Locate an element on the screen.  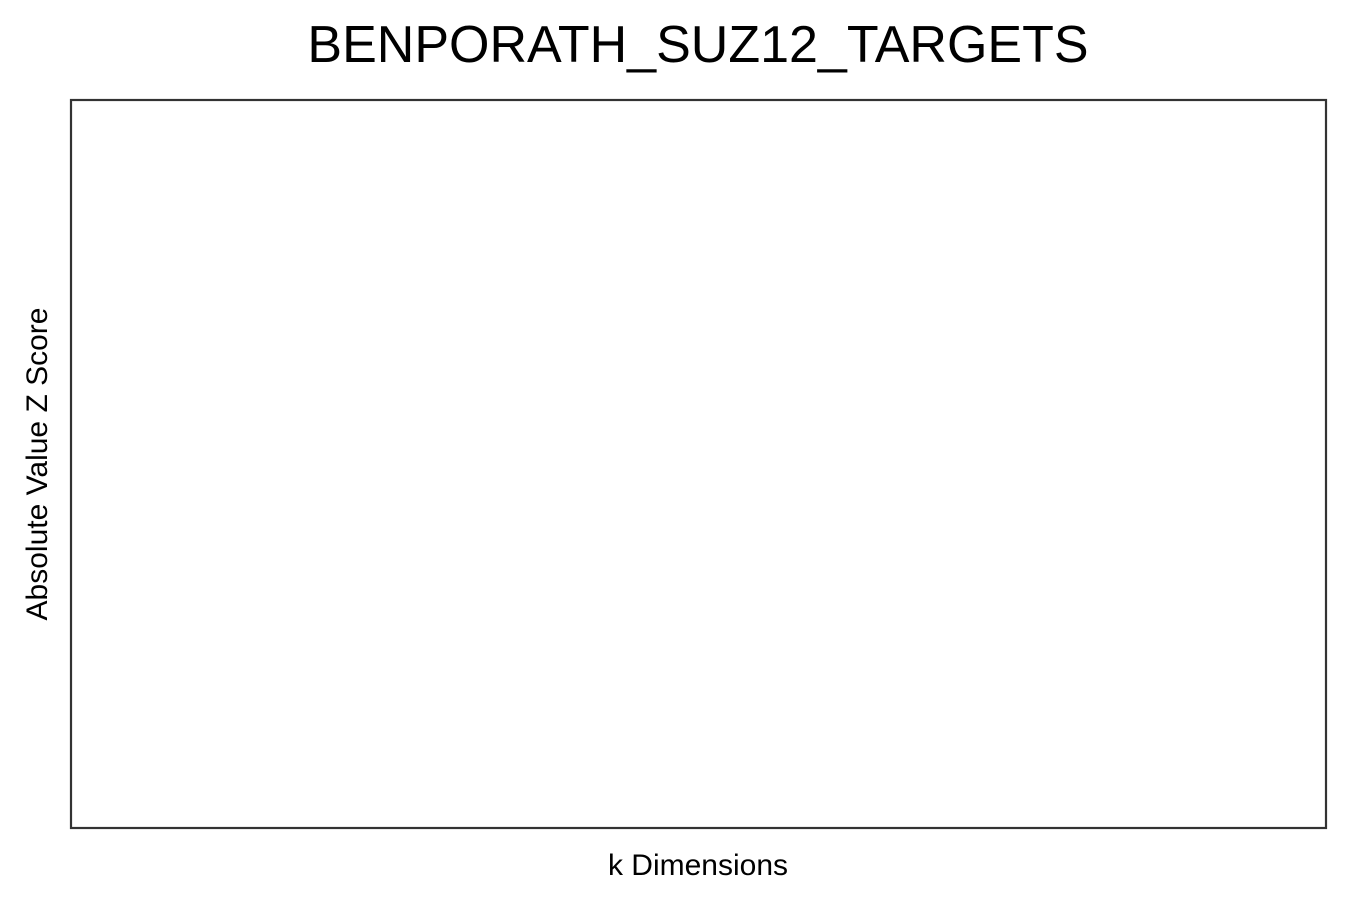
x-axis-label: k Dimensions is located at coordinates (698, 865).